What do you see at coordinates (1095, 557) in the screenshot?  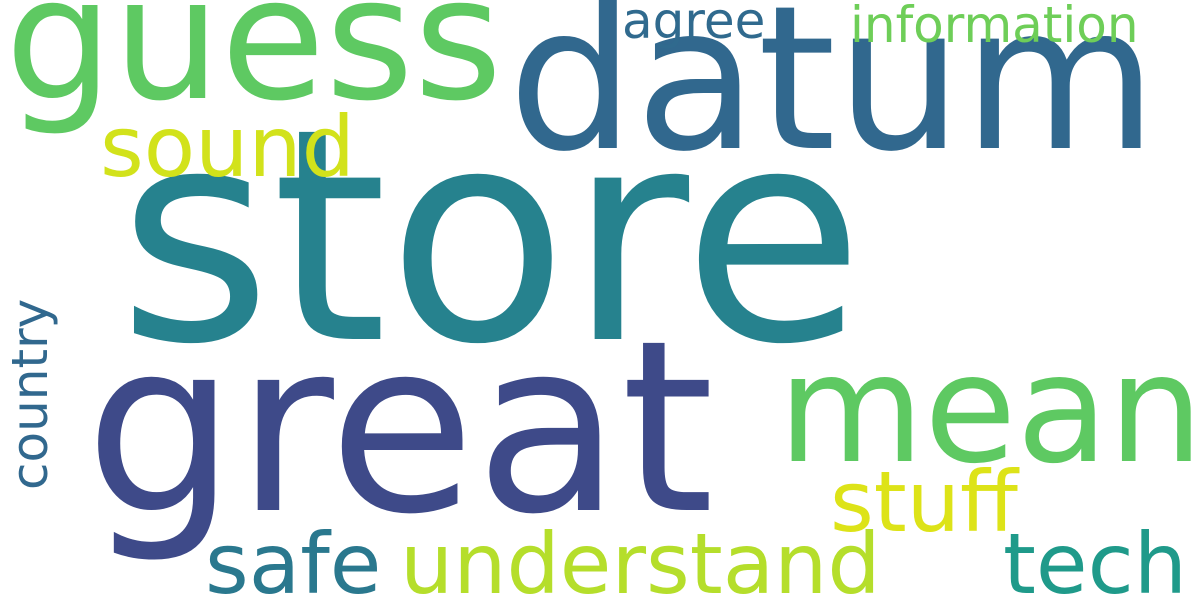 I see `word-tech: tech` at bounding box center [1095, 557].